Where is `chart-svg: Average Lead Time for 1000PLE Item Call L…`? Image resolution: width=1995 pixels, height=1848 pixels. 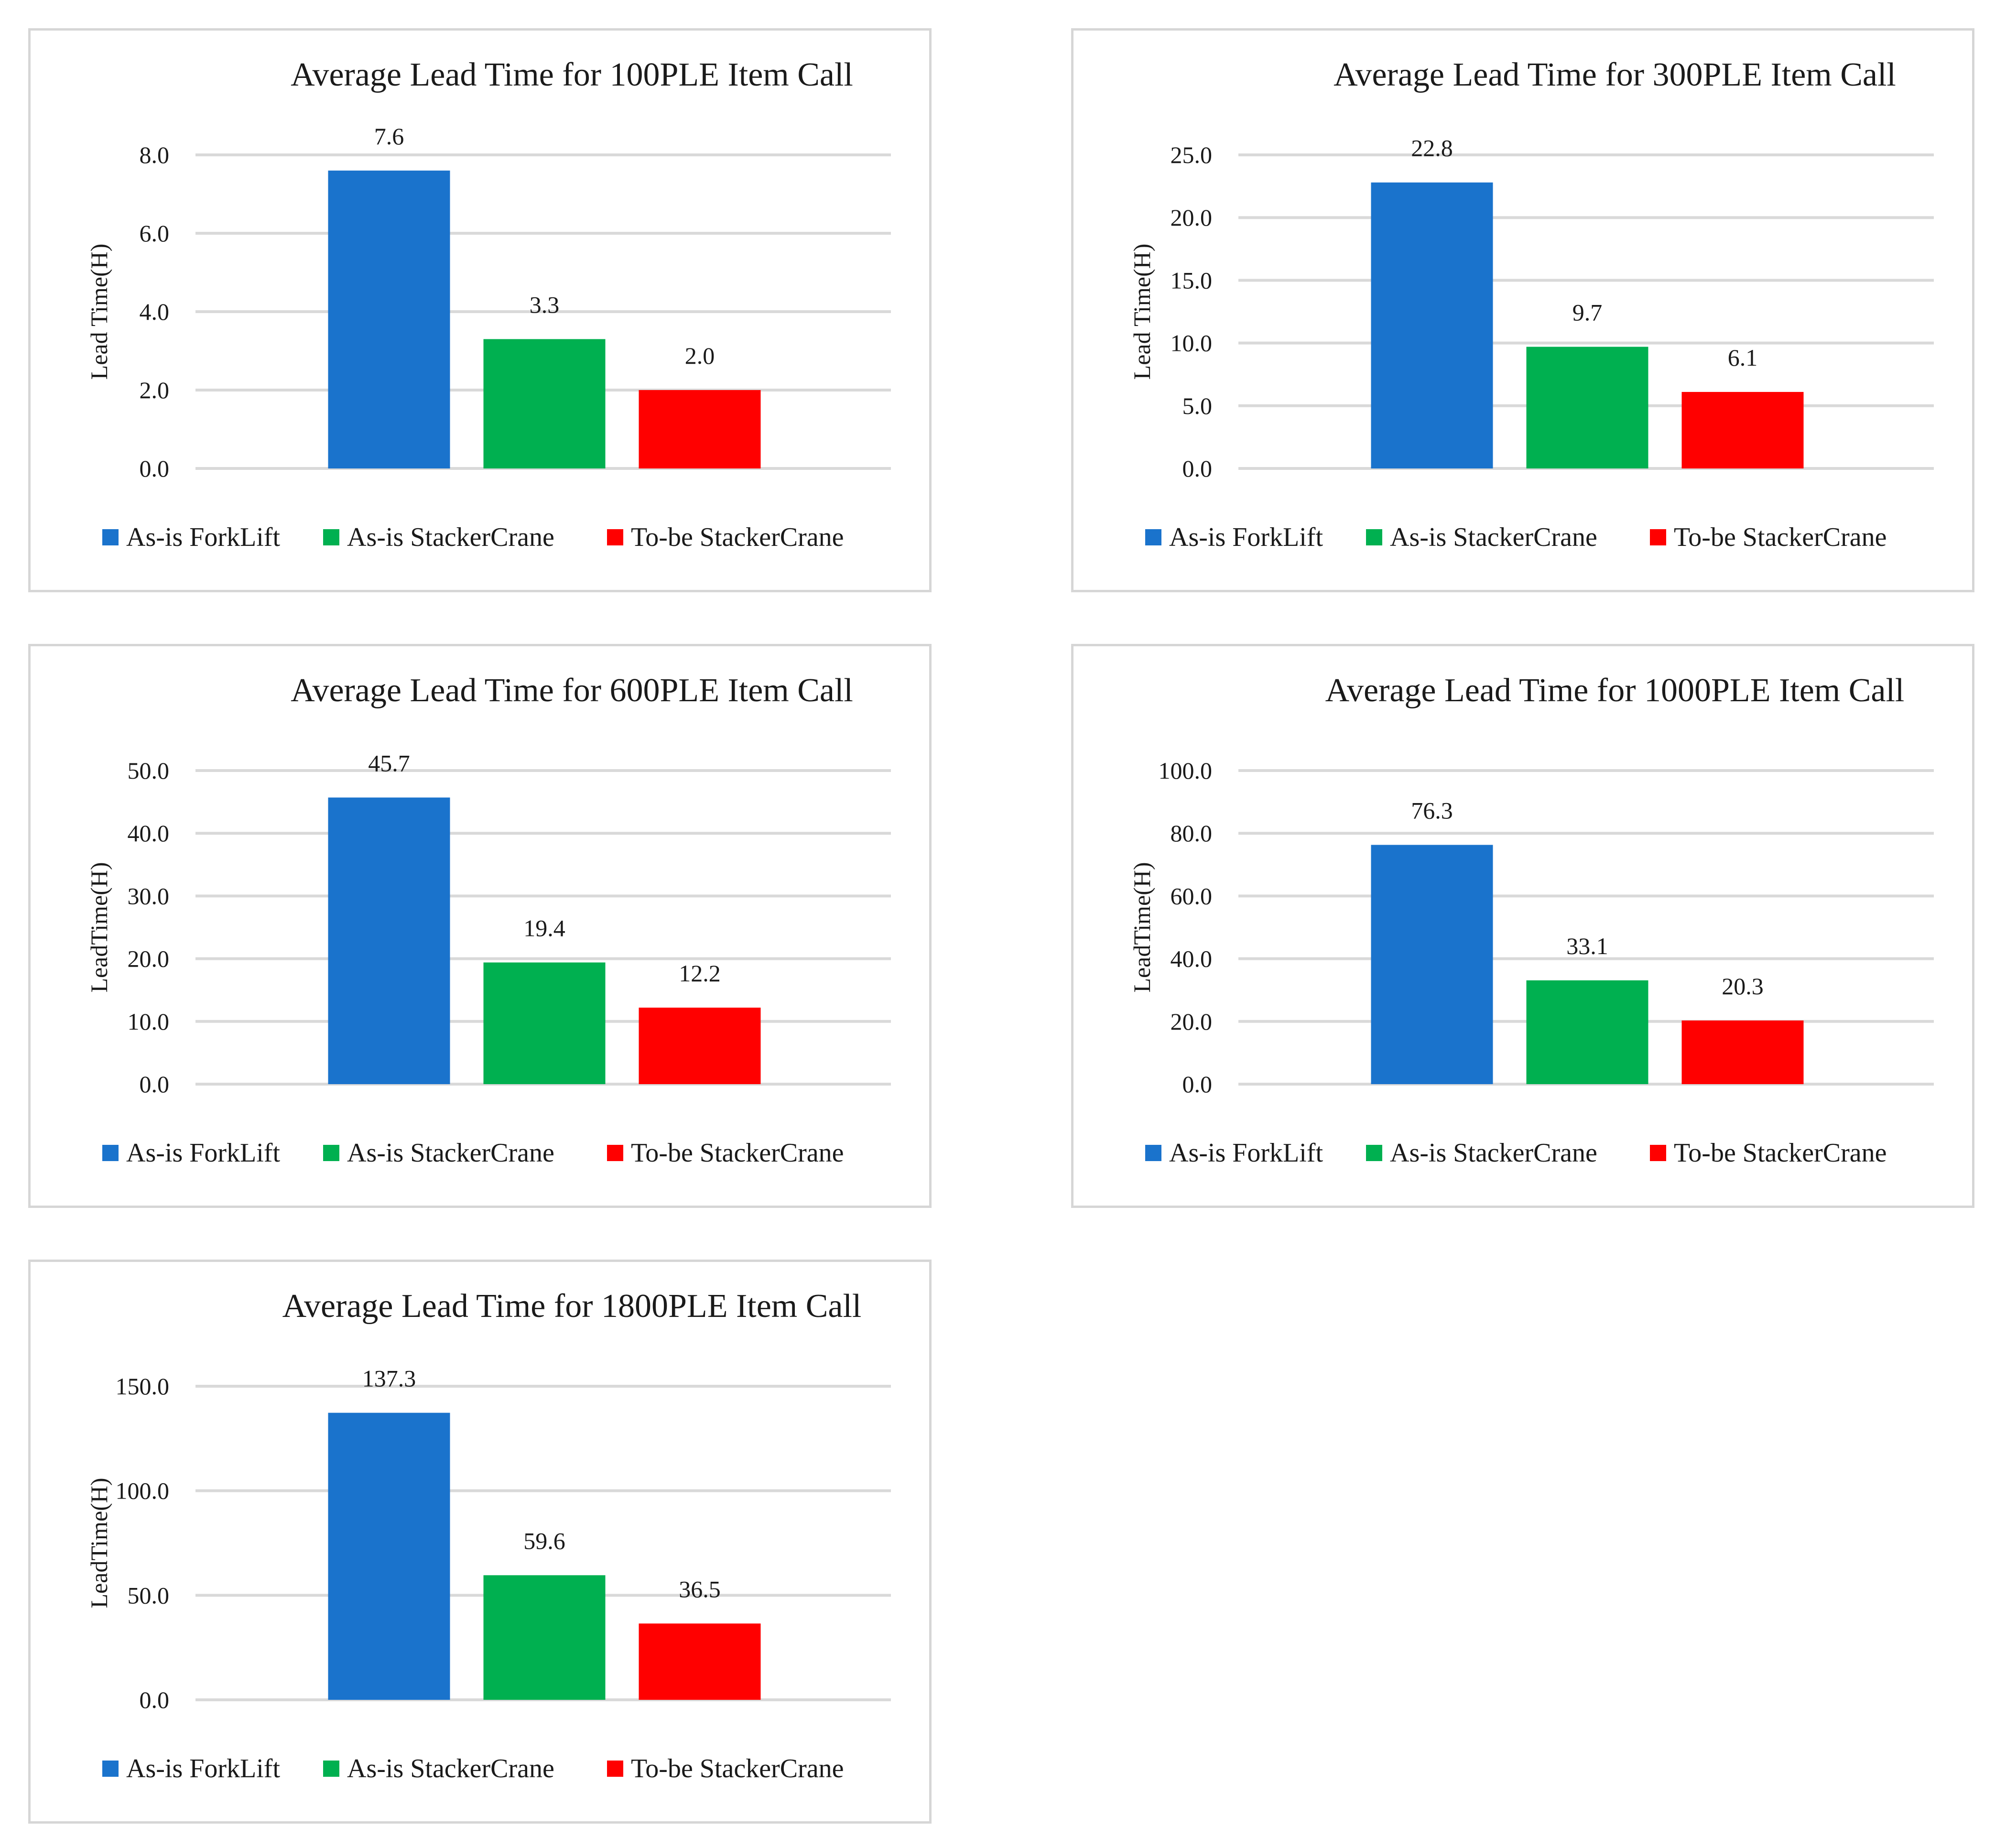 chart-svg: Average Lead Time for 1000PLE Item Call L… is located at coordinates (1531, 920).